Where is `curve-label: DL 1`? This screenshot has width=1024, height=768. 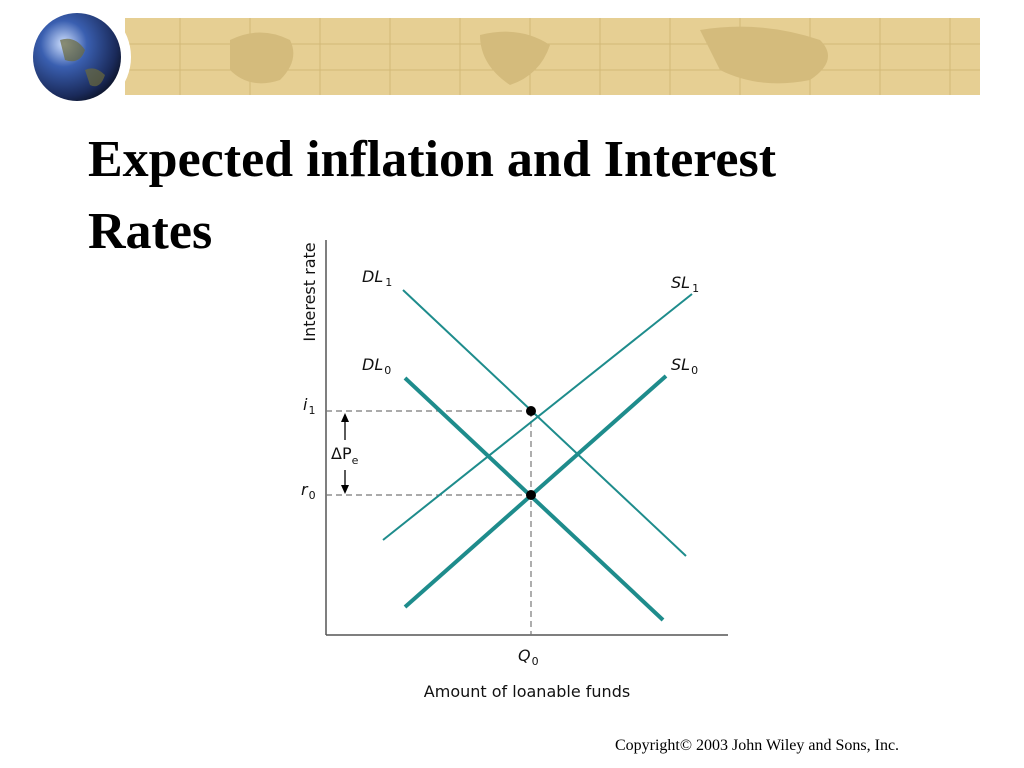
curve-label: DL 1 is located at coordinates (377, 278).